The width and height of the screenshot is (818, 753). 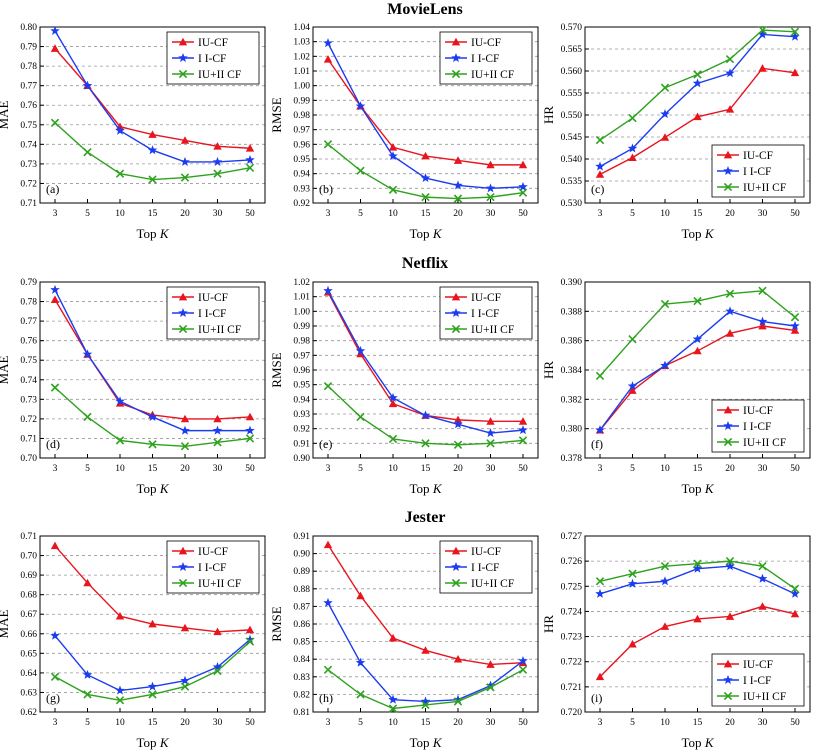 What do you see at coordinates (596, 698) in the screenshot?
I see `panel-label: (i)` at bounding box center [596, 698].